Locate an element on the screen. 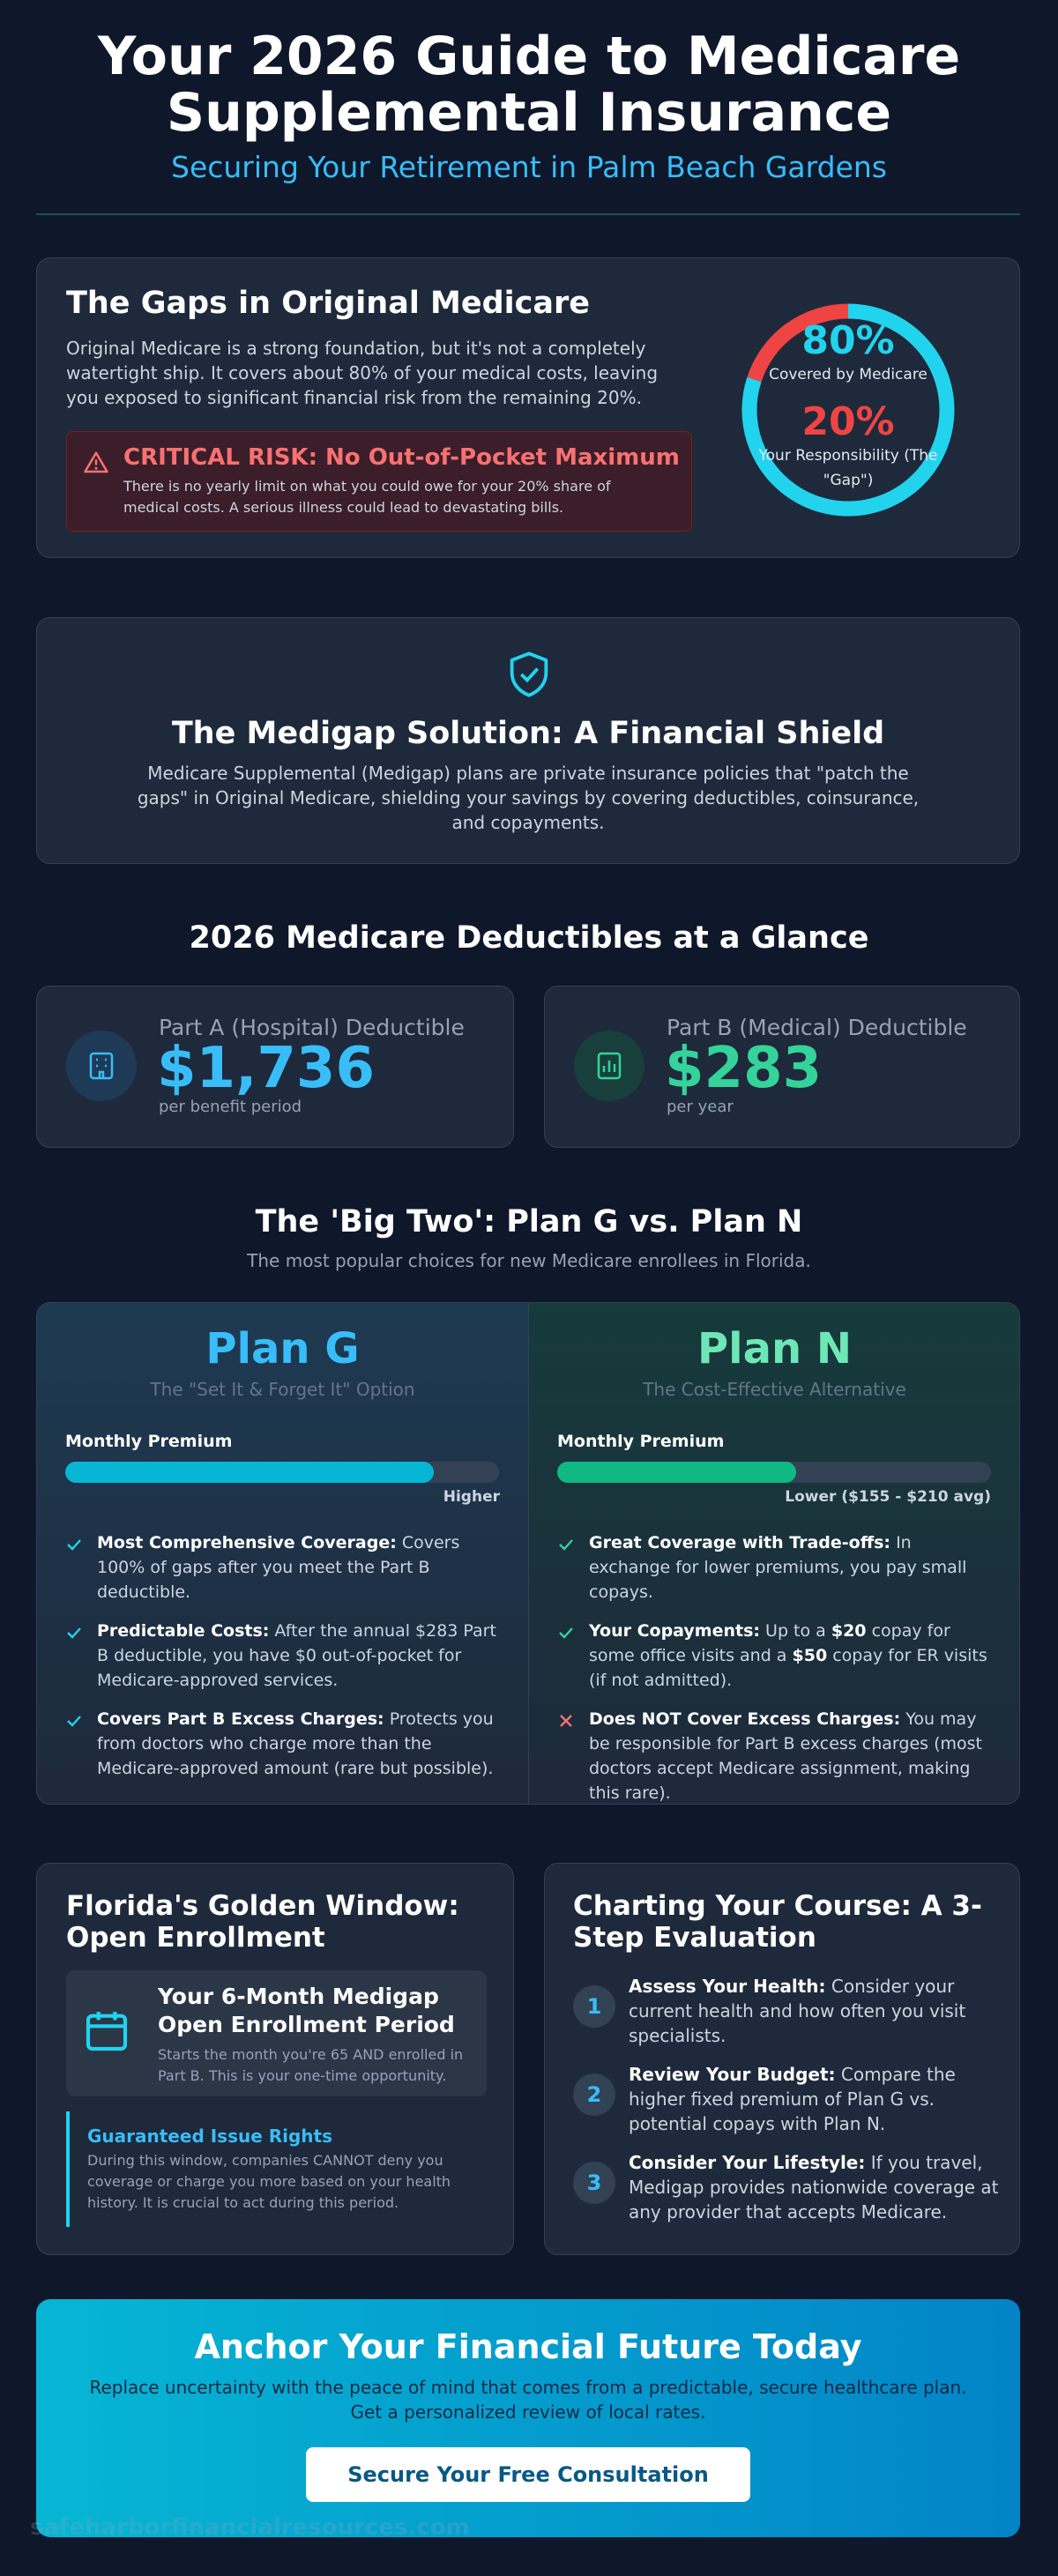  deductible-label: Part B (Medical) Deductible is located at coordinates (817, 1028).